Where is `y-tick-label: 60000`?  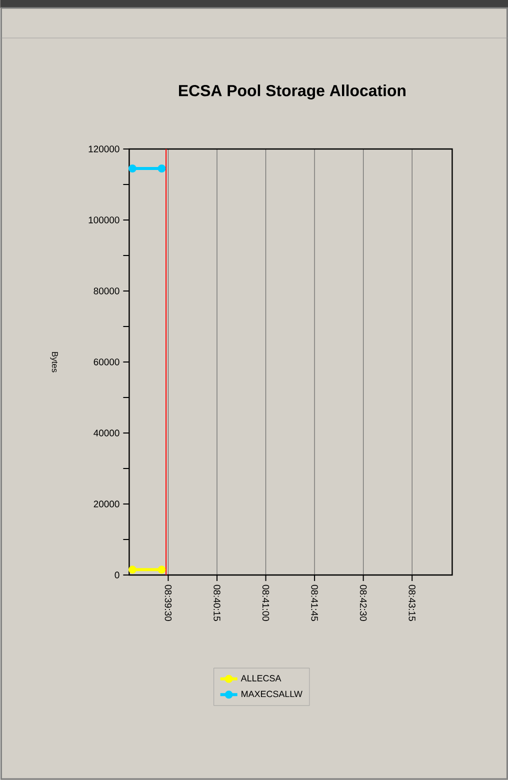 y-tick-label: 60000 is located at coordinates (107, 362).